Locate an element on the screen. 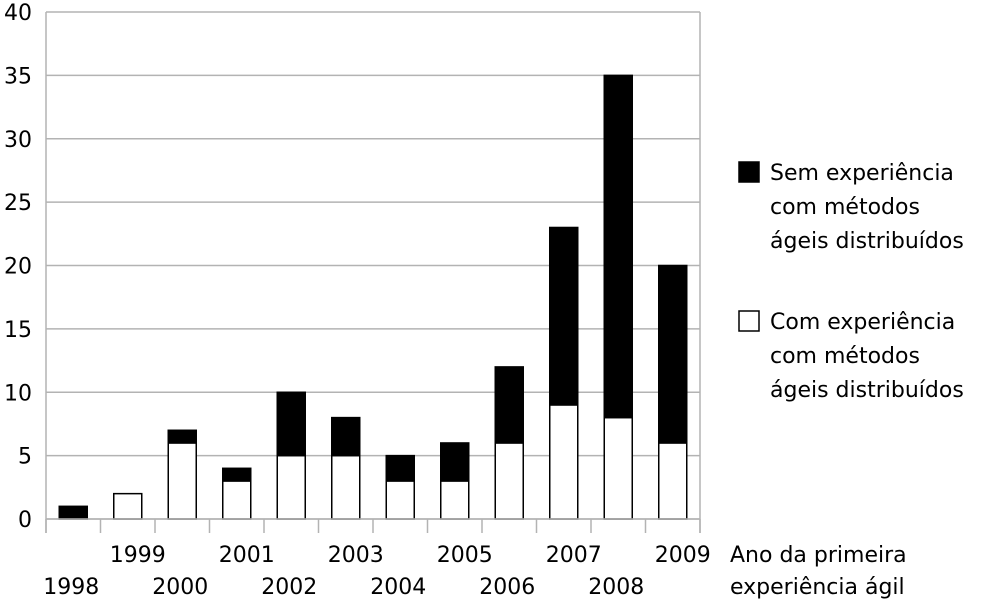 The width and height of the screenshot is (1000, 604). x-tick-label-2005: 2005 is located at coordinates (465, 555).